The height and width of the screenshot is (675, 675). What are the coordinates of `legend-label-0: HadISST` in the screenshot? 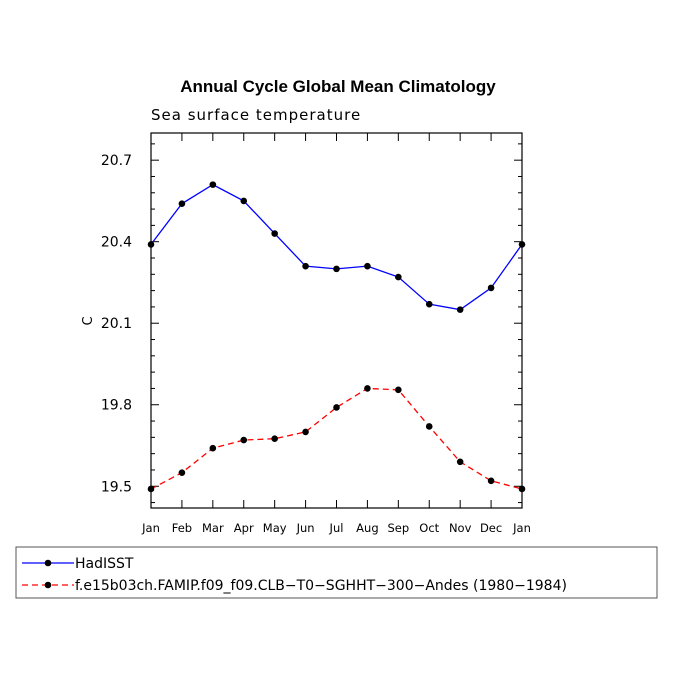 It's located at (104, 564).